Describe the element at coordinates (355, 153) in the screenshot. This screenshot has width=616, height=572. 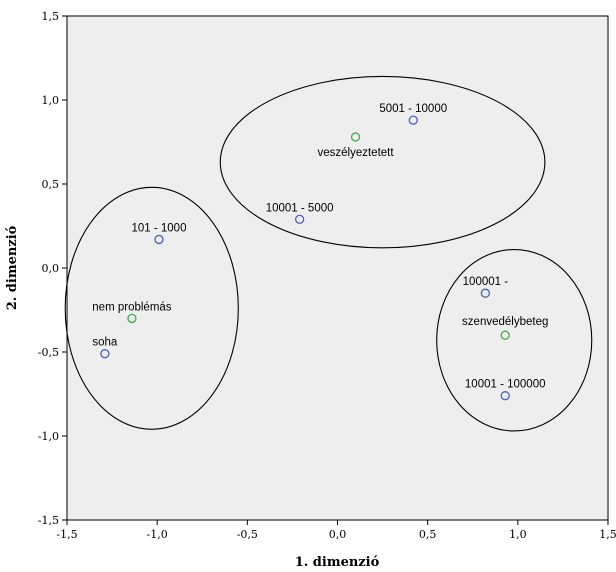
I see `data-label: veszélyeztetett` at that location.